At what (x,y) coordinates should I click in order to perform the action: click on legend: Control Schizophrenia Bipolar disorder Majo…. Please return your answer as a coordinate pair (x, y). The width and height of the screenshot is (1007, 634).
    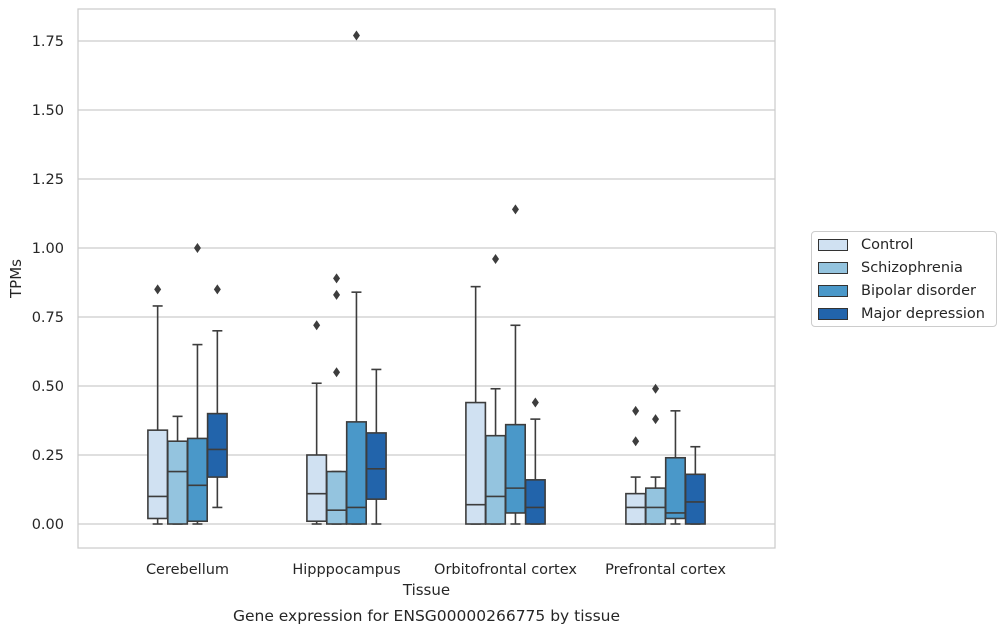
    Looking at the image, I should click on (904, 279).